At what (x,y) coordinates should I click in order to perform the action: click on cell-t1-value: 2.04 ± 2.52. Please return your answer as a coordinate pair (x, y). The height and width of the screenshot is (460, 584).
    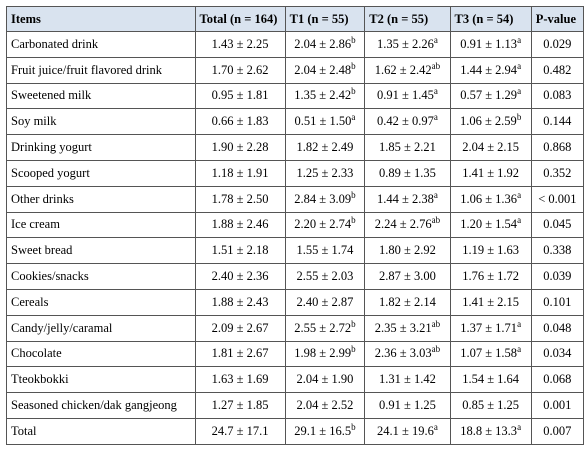
    Looking at the image, I should click on (325, 405).